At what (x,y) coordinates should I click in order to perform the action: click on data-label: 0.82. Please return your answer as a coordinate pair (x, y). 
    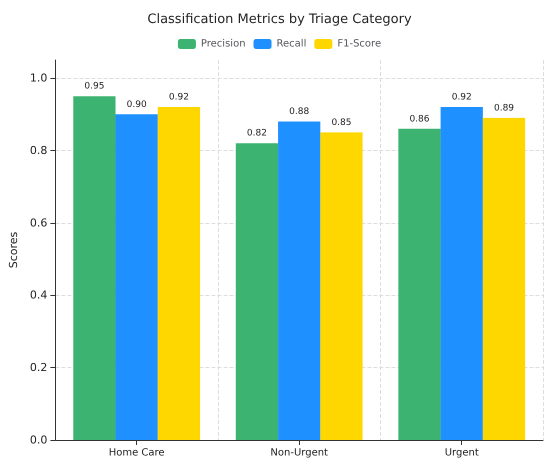
    Looking at the image, I should click on (256, 133).